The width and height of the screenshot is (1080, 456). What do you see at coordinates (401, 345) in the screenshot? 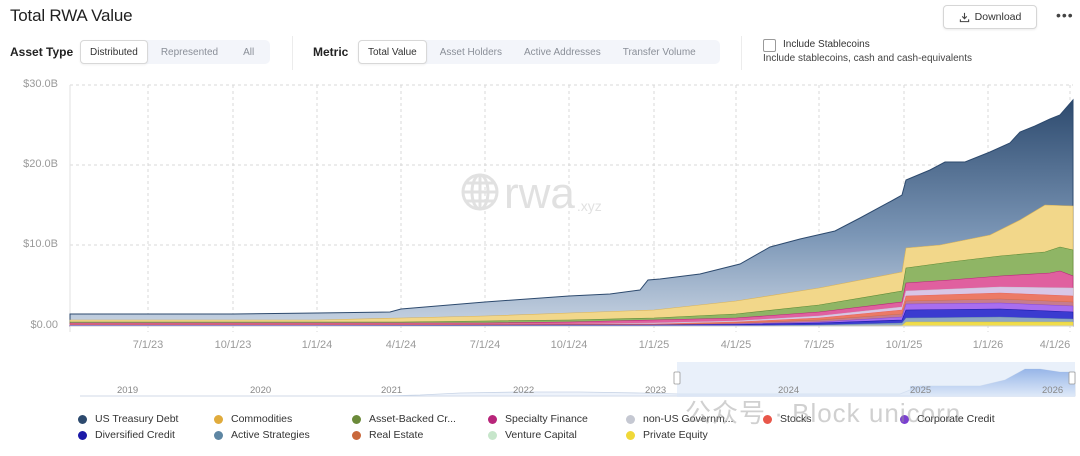
I see `x-tick: 4/1/24` at bounding box center [401, 345].